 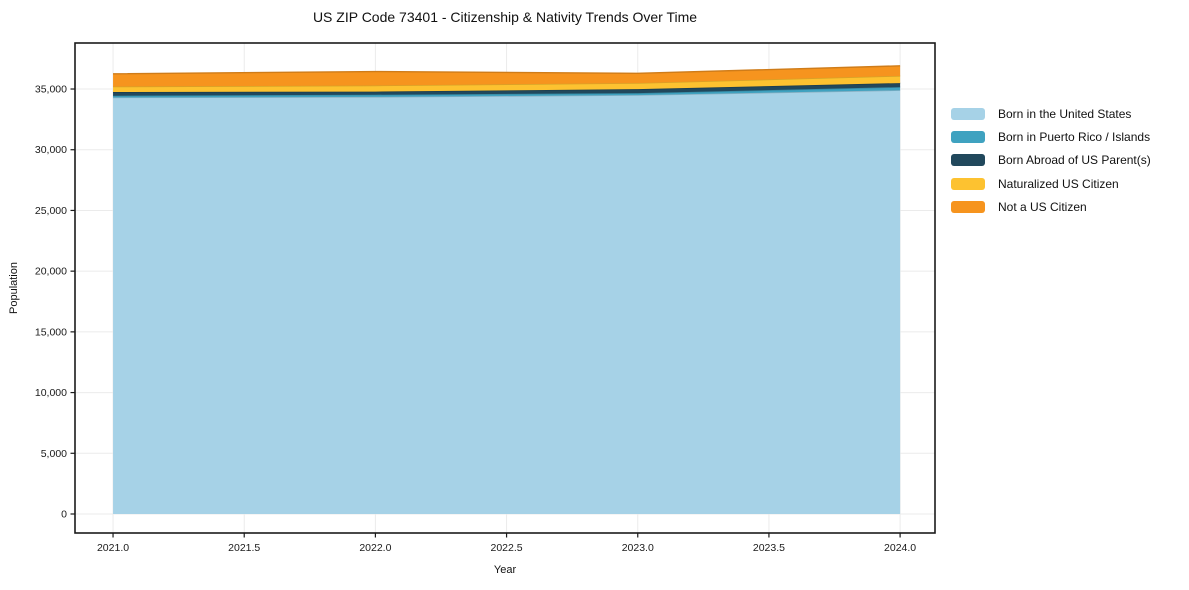 I want to click on svg-text: 2021.5, so click(x=244, y=548).